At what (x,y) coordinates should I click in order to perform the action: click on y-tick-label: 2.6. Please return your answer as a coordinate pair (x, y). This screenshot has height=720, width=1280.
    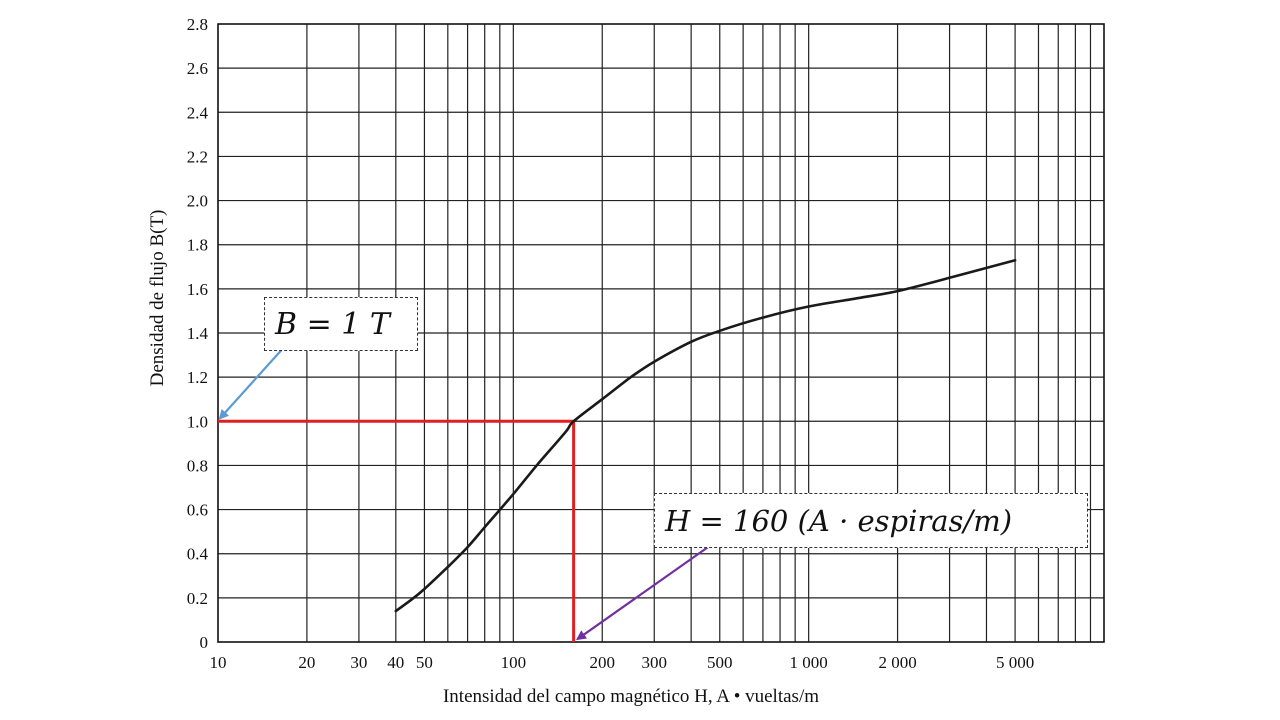
    Looking at the image, I should click on (197, 68).